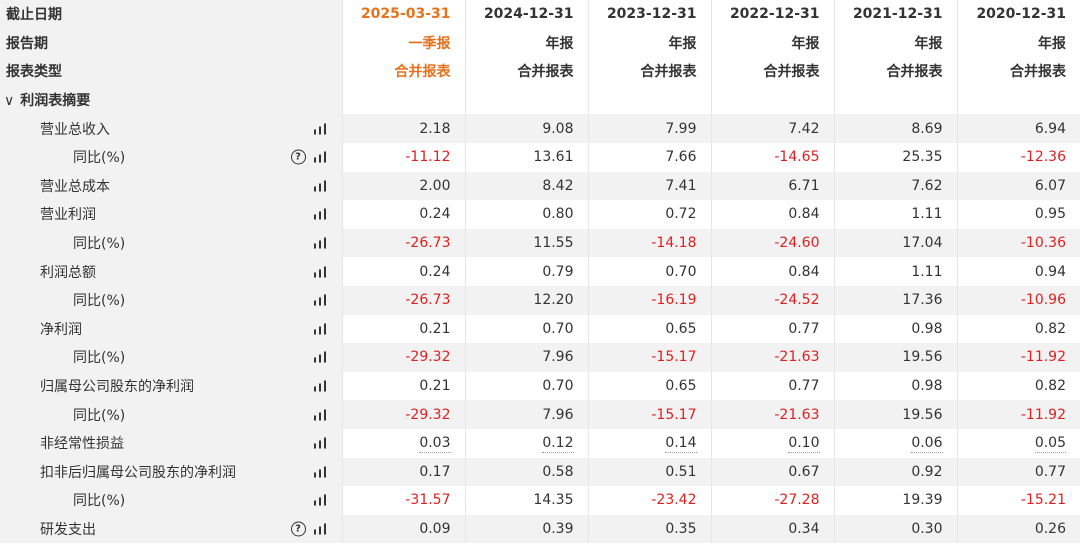  I want to click on value-cell: 8.42, so click(526, 186).